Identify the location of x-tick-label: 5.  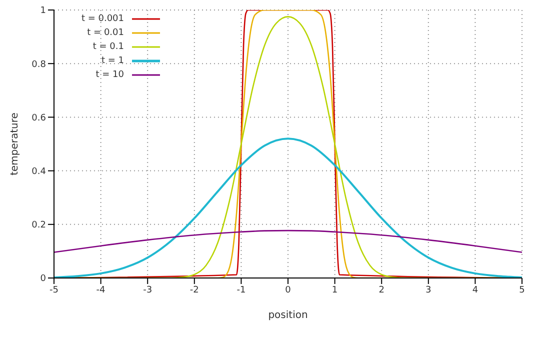
(522, 290).